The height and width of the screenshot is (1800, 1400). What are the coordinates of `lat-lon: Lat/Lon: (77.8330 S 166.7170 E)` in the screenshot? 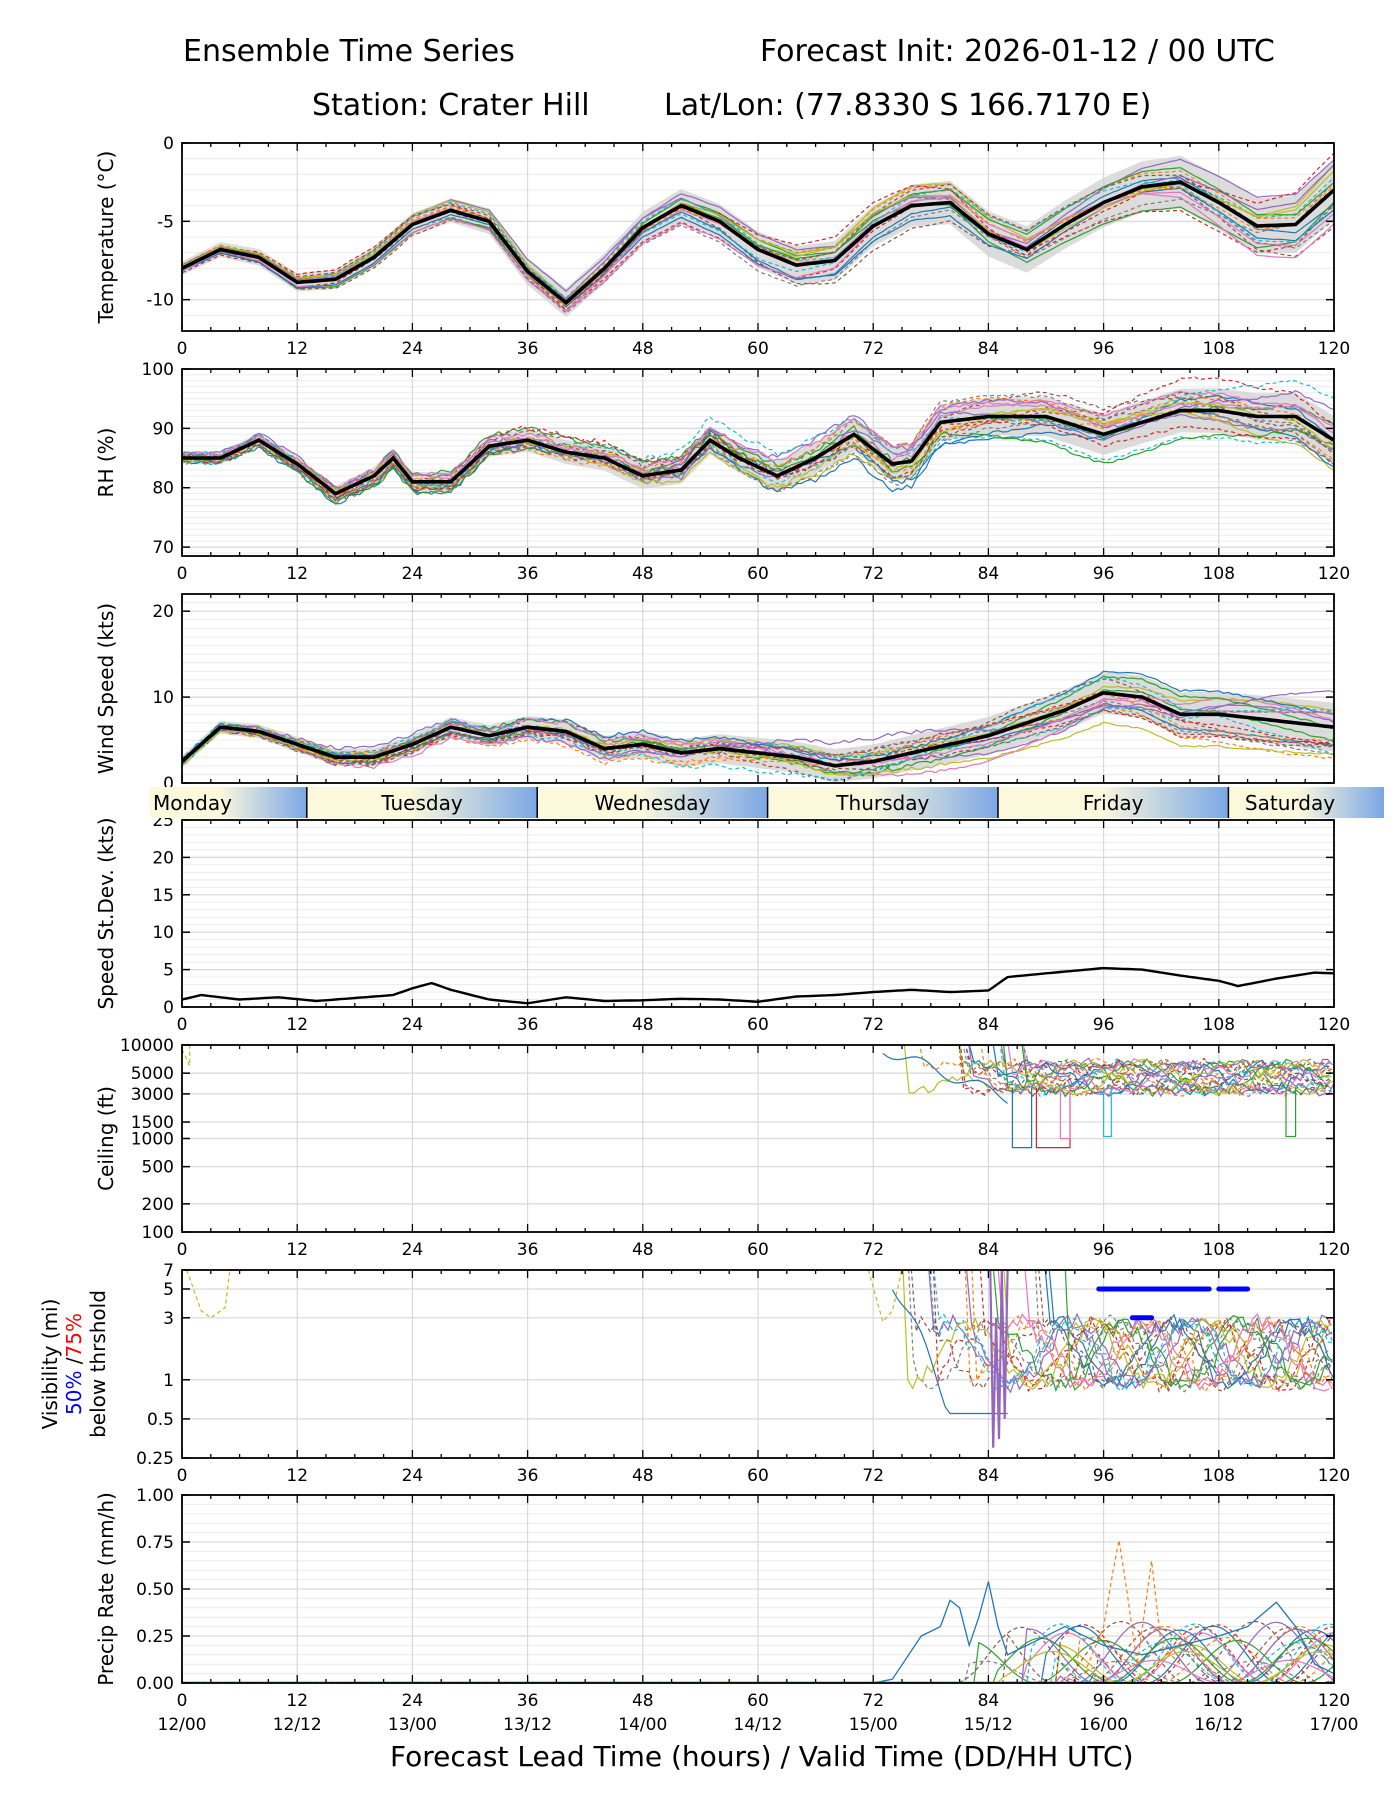 It's located at (908, 105).